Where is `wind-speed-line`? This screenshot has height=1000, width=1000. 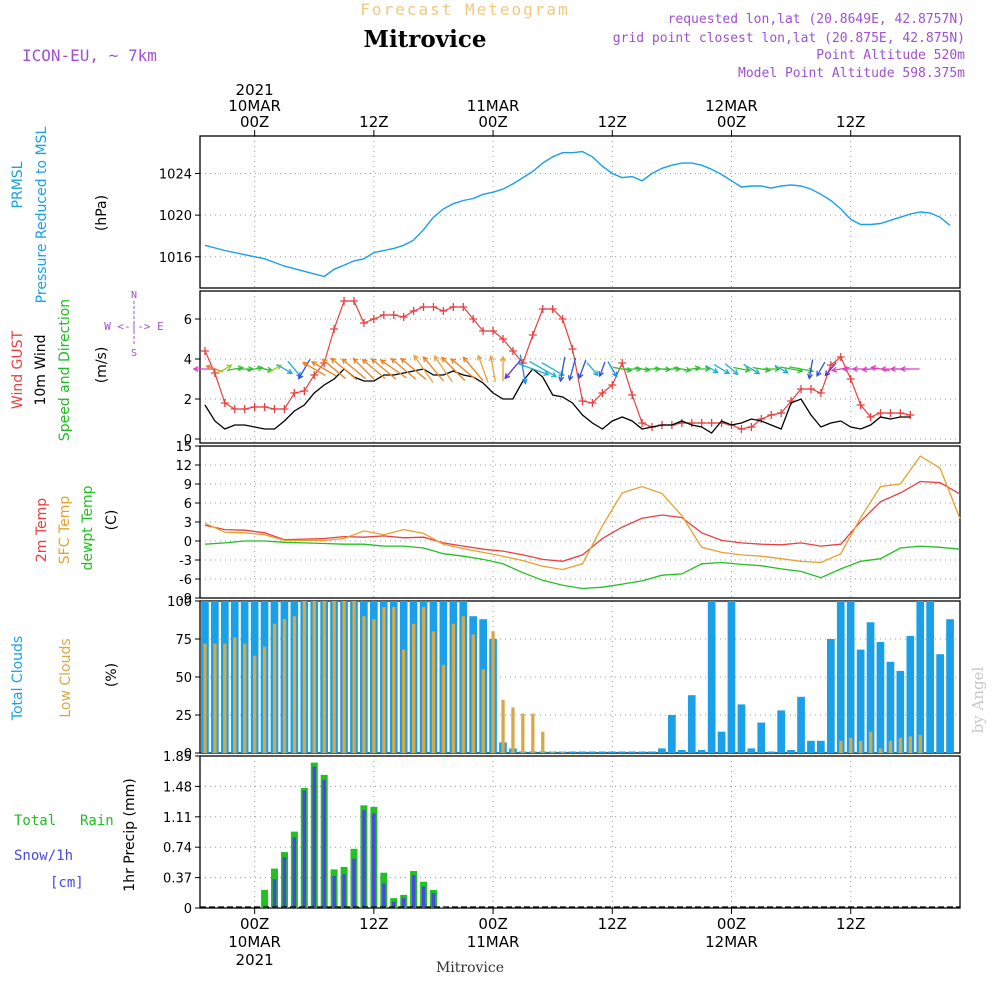 wind-speed-line is located at coordinates (557, 401).